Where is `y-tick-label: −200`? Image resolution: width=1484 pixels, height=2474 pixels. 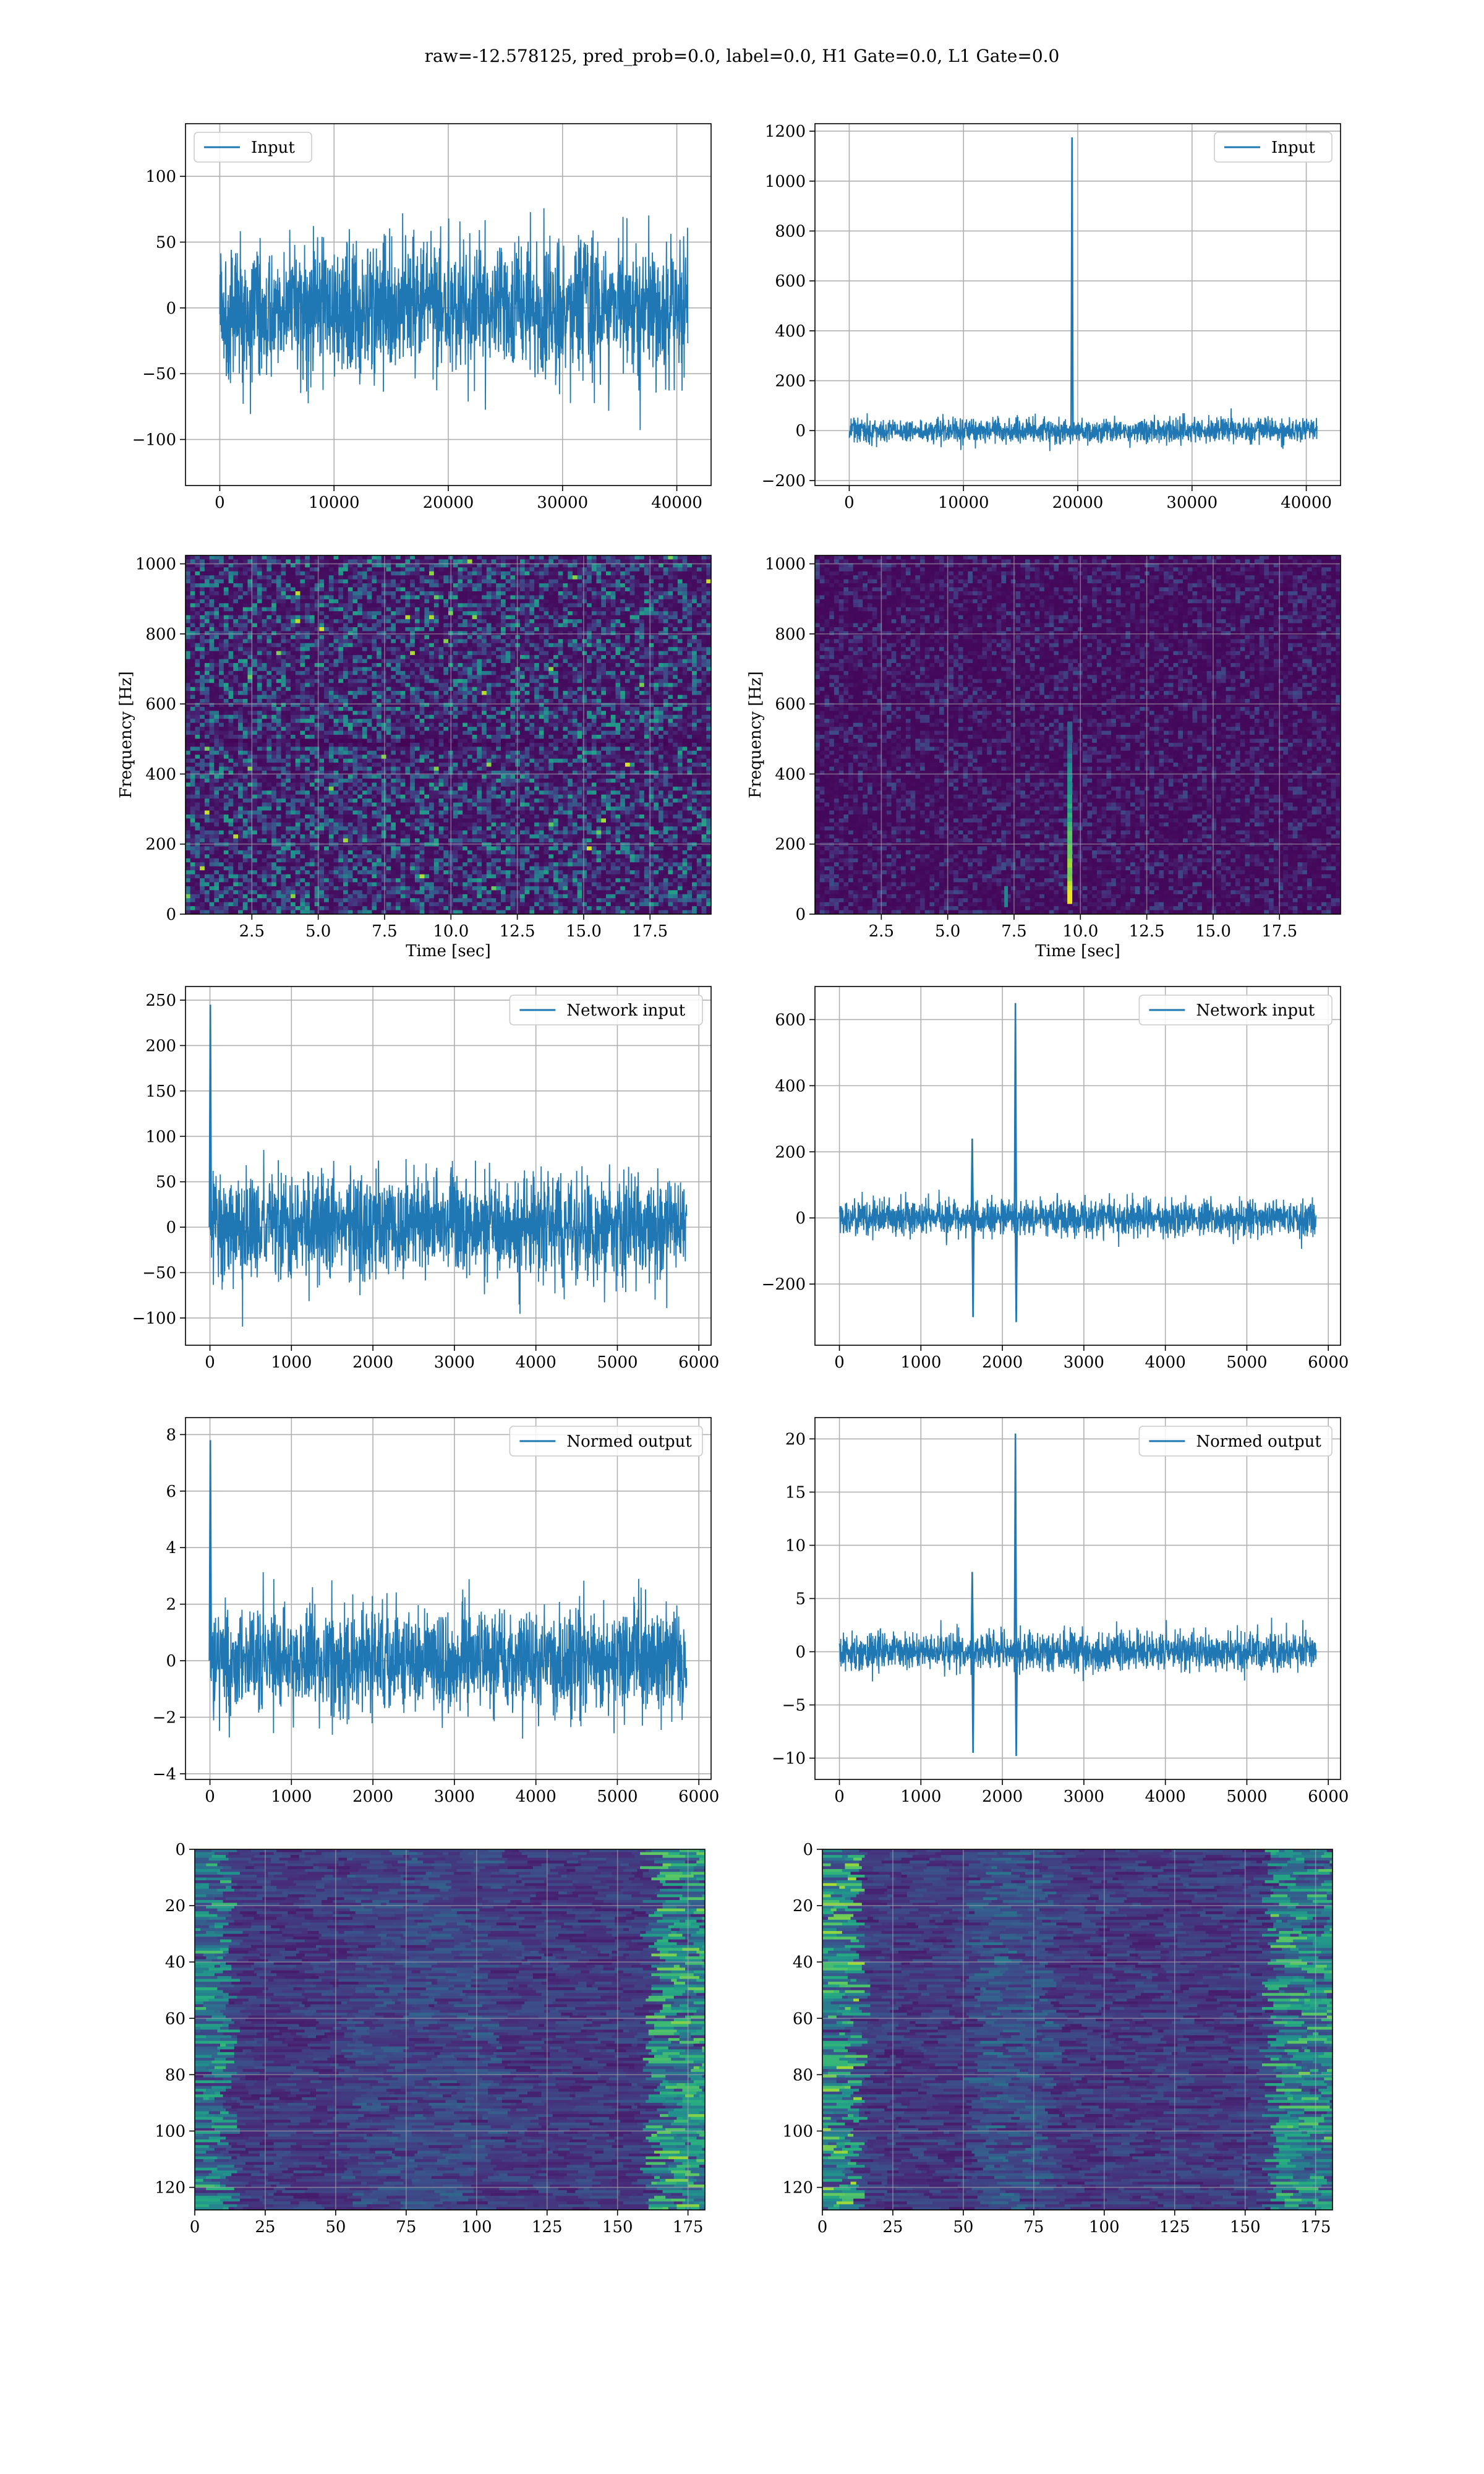 y-tick-label: −200 is located at coordinates (784, 1284).